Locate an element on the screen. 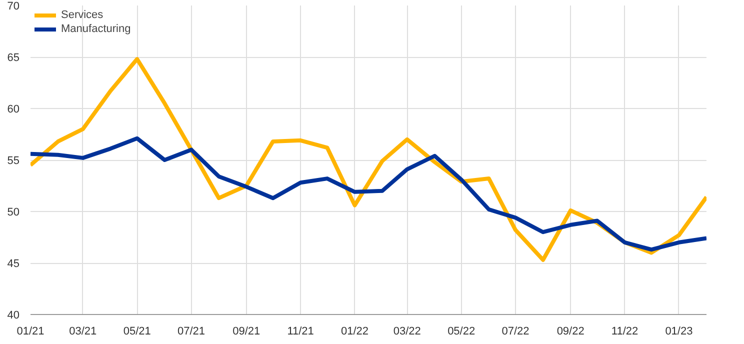  x-tick-label: 01/21 is located at coordinates (30, 332).